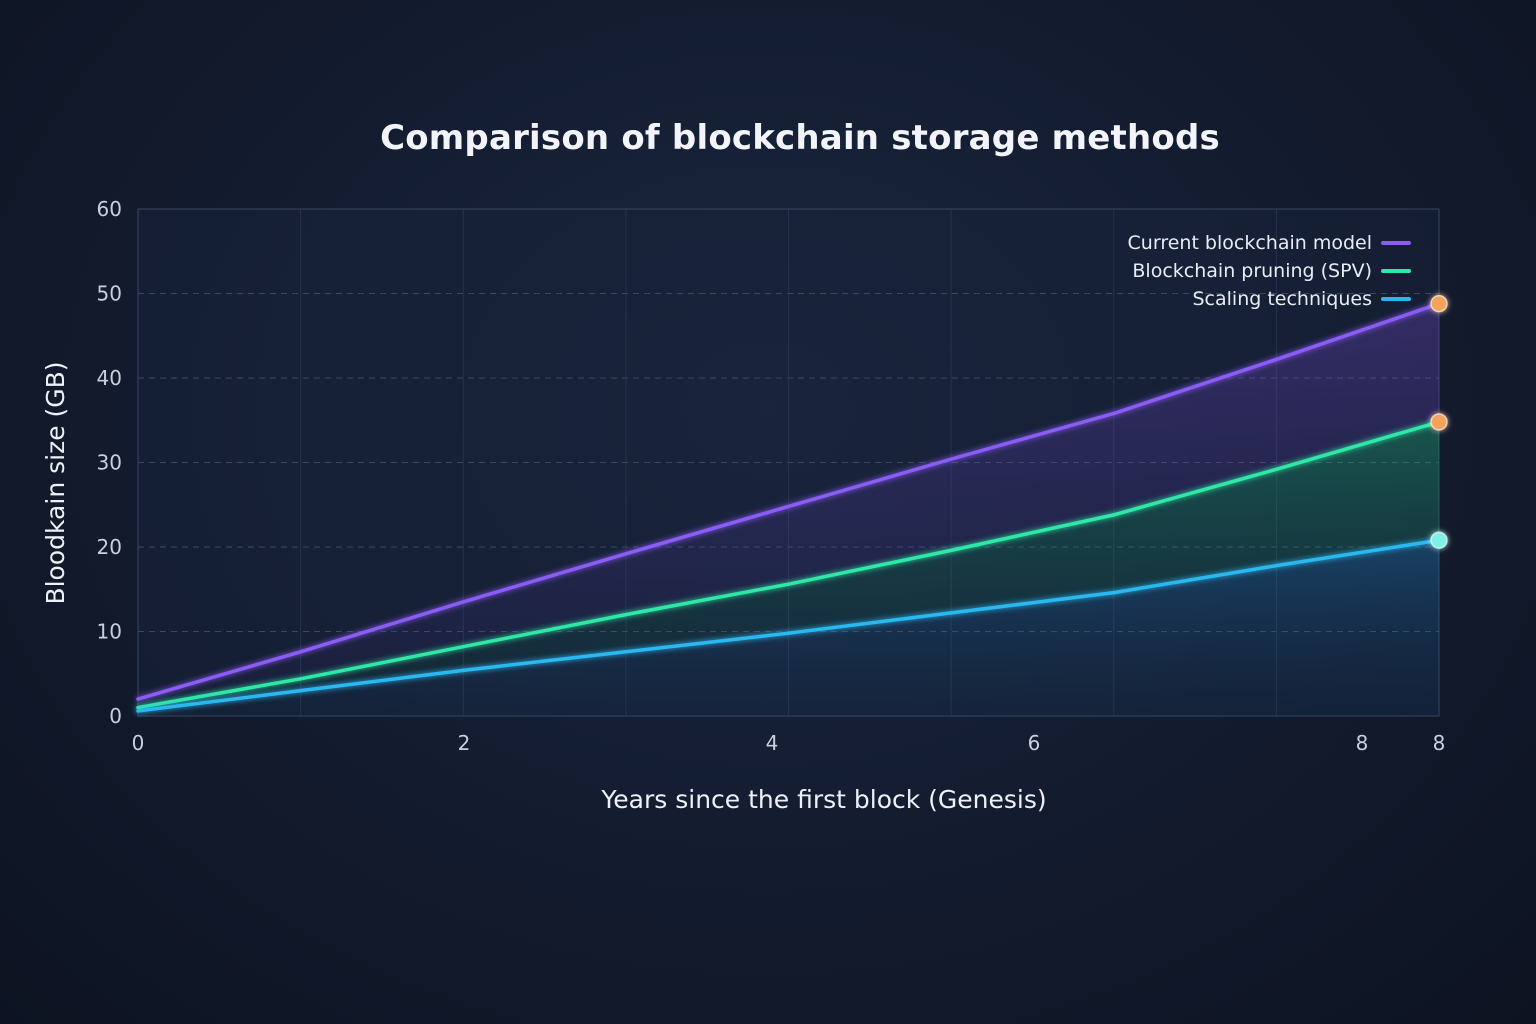 Image resolution: width=1536 pixels, height=1024 pixels. I want to click on y-tick-label: 20, so click(109, 547).